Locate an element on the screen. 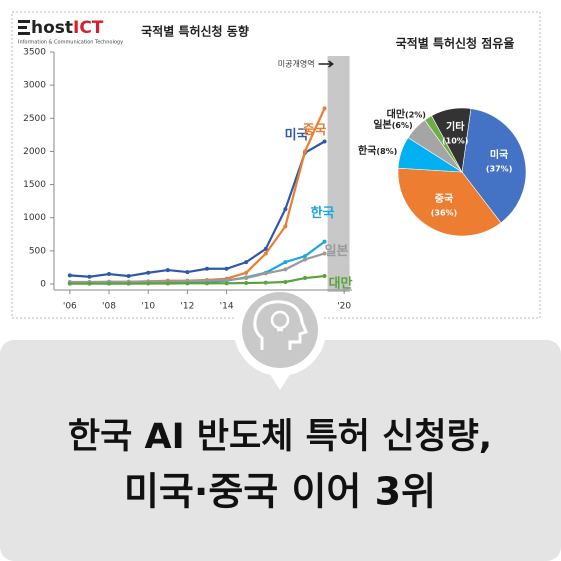 The image size is (561, 561). slice-name: 일본 is located at coordinates (382, 124).